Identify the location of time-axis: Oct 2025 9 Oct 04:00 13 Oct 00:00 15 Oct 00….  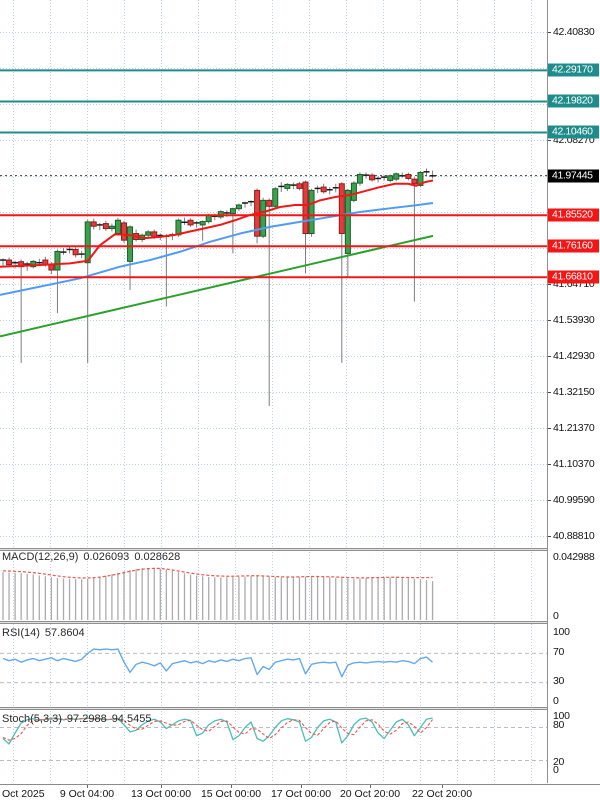
(300, 793).